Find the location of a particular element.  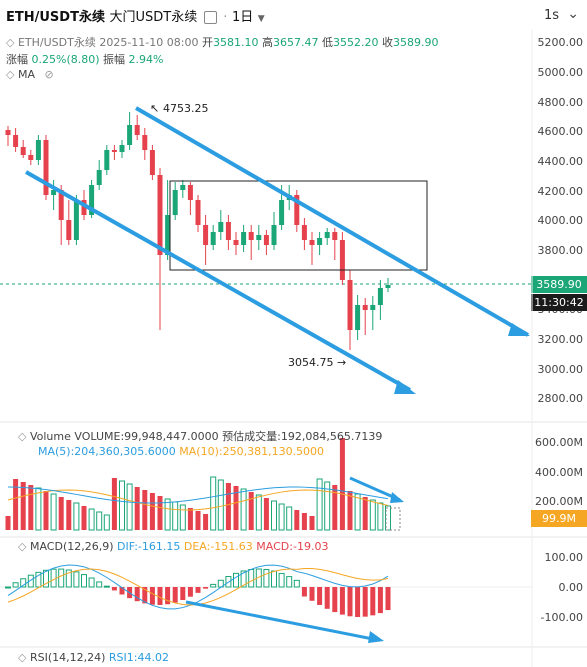

edit-icon is located at coordinates (210, 17).